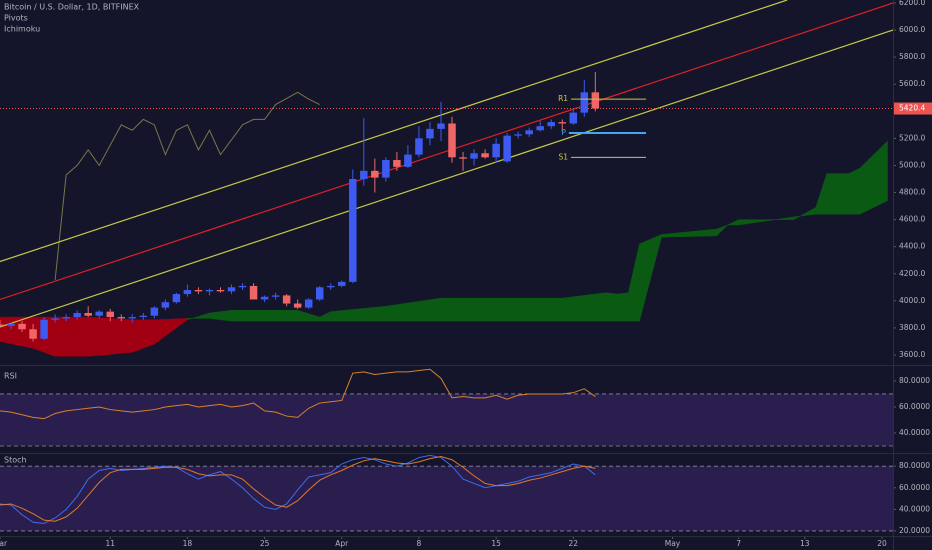  Describe the element at coordinates (342, 543) in the screenshot. I see `x-tick-label: Apr` at that location.